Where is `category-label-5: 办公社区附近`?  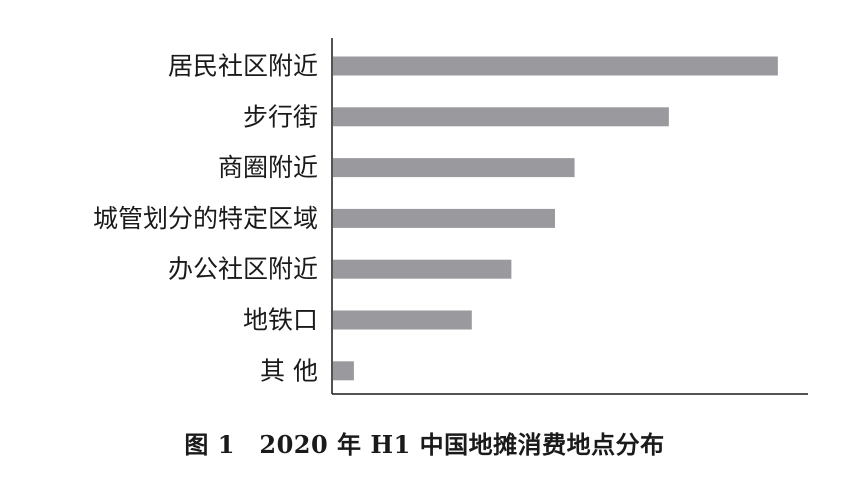 category-label-5: 办公社区附近 is located at coordinates (243, 269).